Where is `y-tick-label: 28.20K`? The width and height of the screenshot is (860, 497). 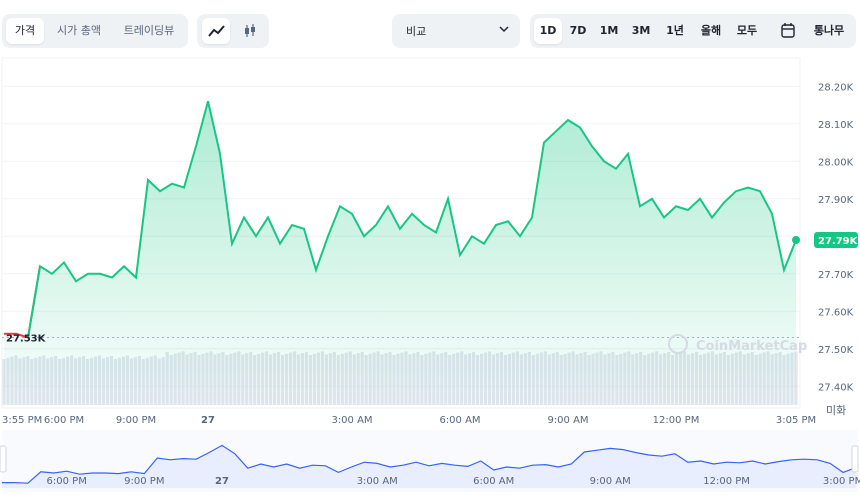
y-tick-label: 28.20K is located at coordinates (836, 87).